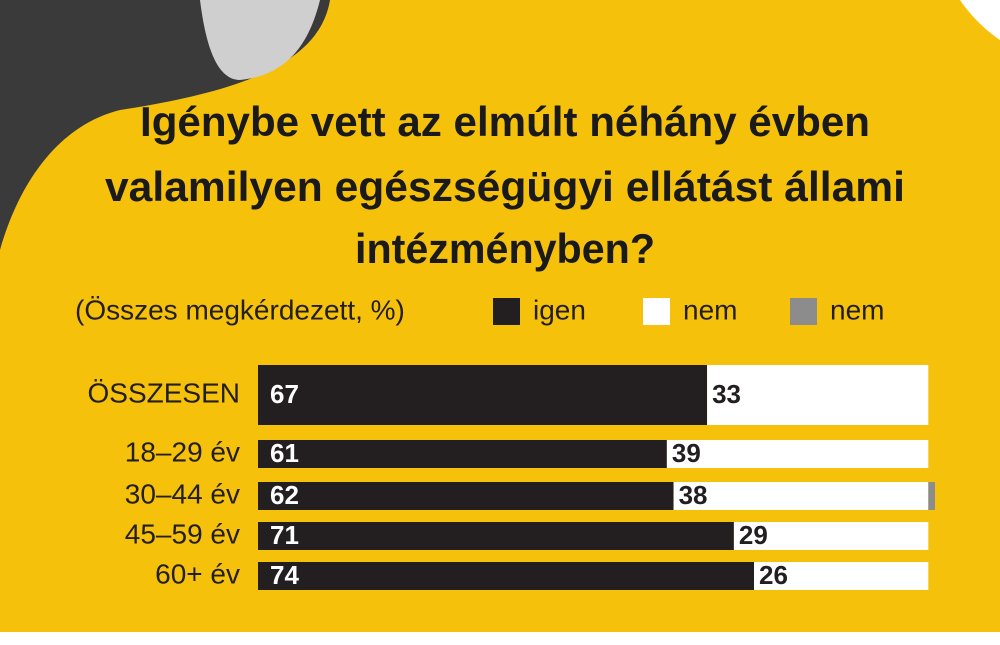 This screenshot has width=1000, height=645. I want to click on value-label: 29, so click(753, 535).